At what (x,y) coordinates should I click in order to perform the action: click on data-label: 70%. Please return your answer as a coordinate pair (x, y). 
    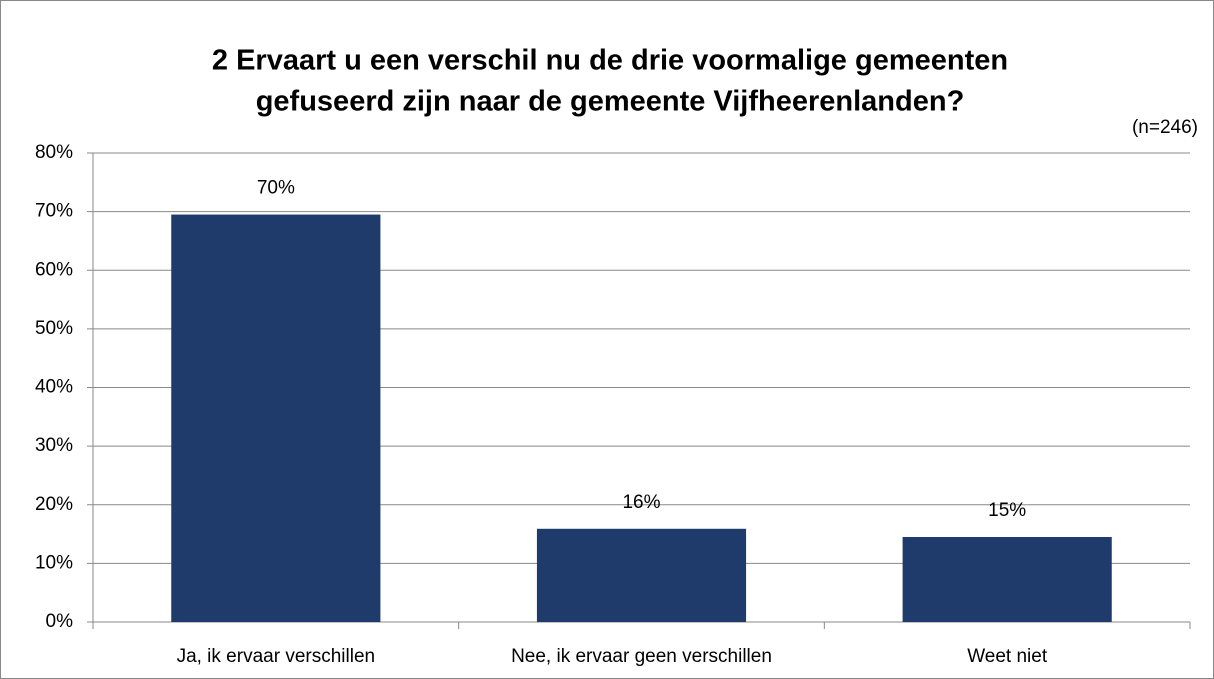
    Looking at the image, I should click on (276, 188).